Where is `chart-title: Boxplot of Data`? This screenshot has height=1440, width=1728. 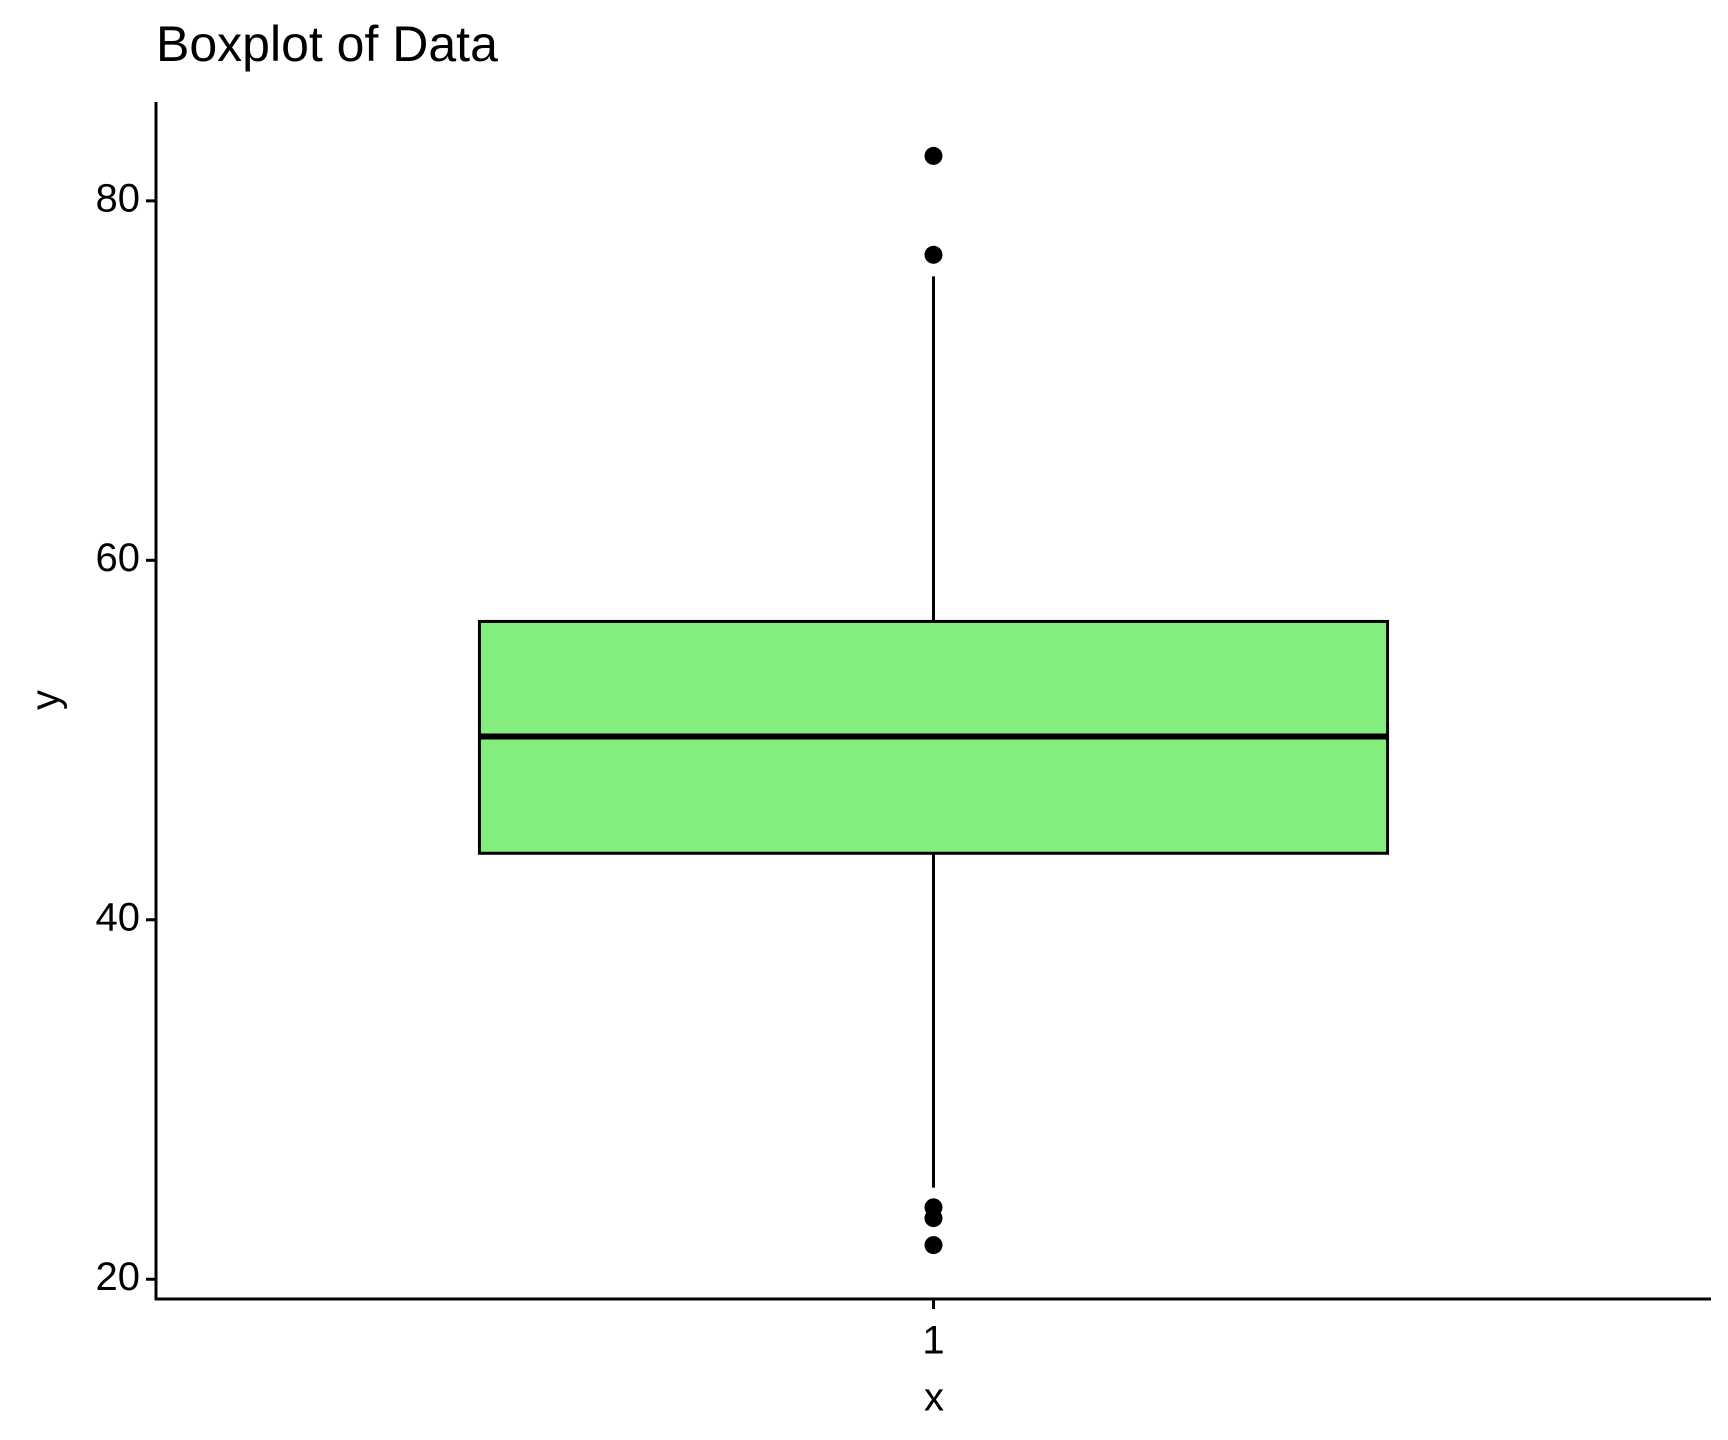
chart-title: Boxplot of Data is located at coordinates (327, 44).